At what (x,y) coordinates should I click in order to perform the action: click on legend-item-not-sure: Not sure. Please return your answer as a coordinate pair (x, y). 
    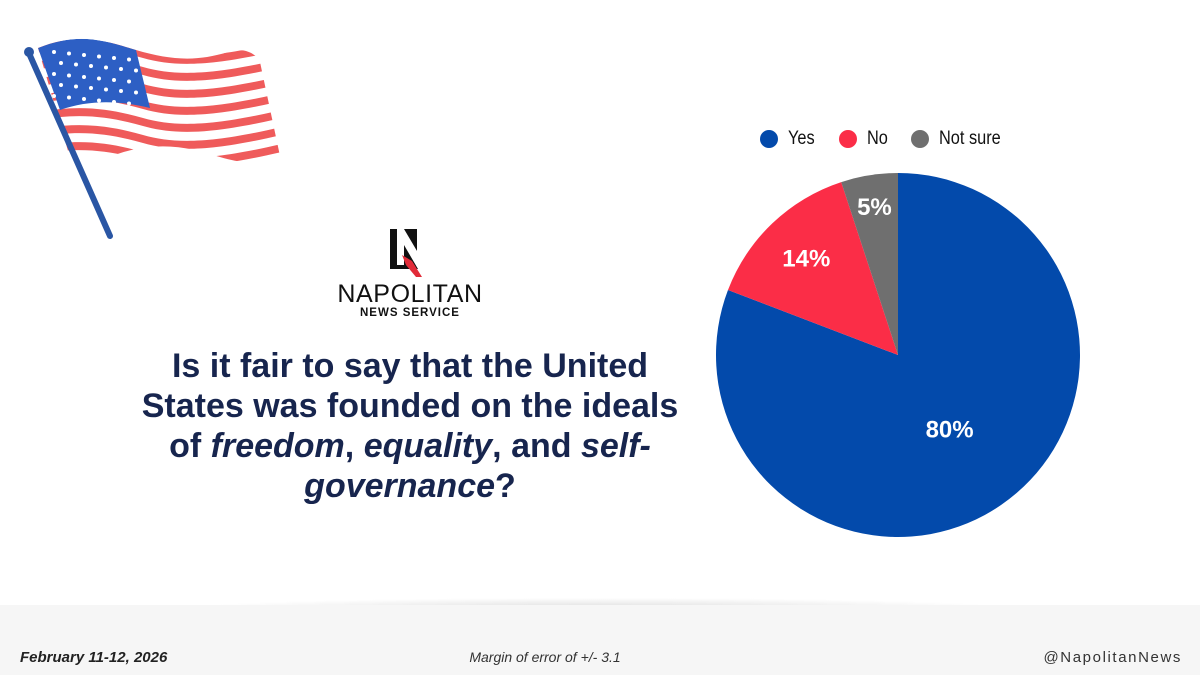
    Looking at the image, I should click on (961, 139).